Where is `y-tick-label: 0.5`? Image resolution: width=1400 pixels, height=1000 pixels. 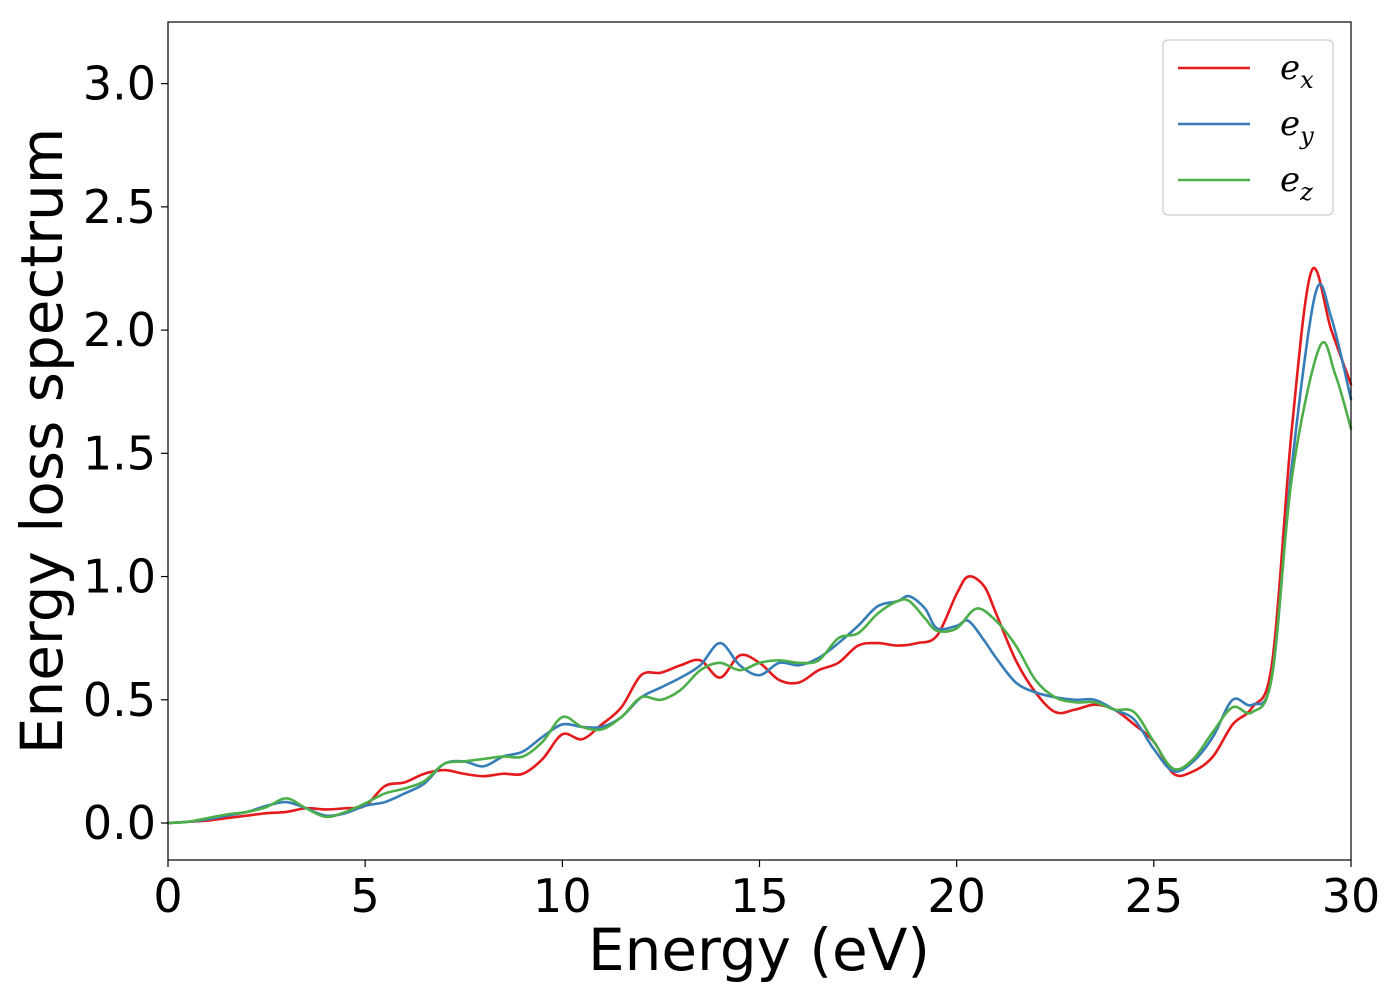 y-tick-label: 0.5 is located at coordinates (119, 700).